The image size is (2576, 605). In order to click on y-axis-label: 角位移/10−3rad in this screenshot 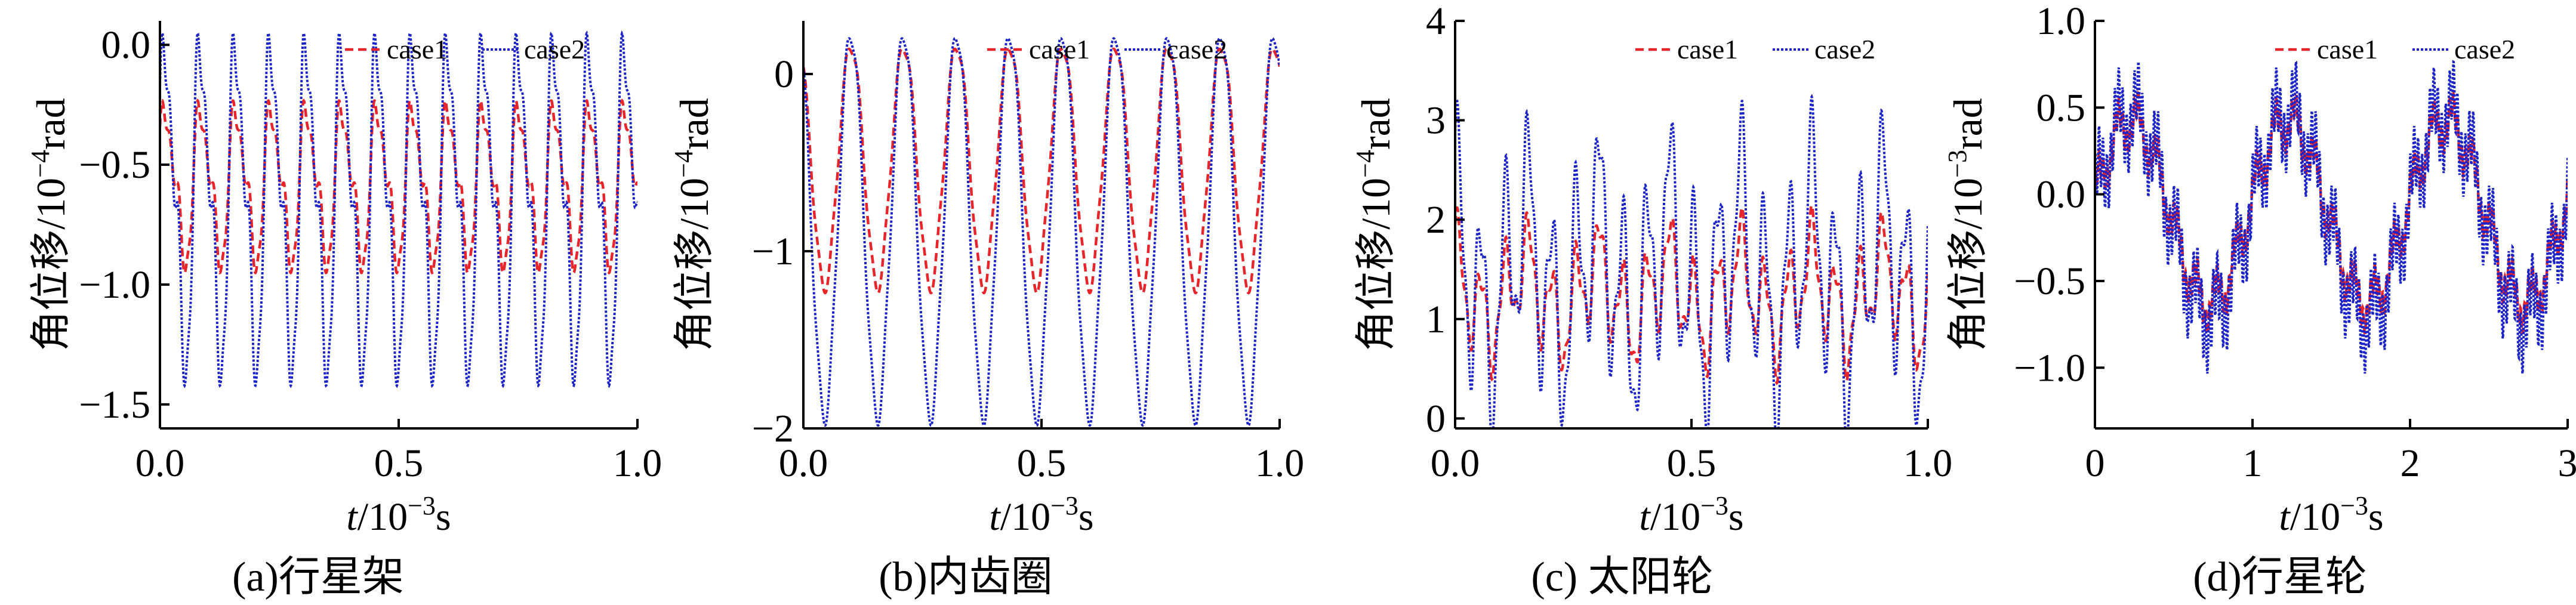, I will do `click(1966, 225)`.